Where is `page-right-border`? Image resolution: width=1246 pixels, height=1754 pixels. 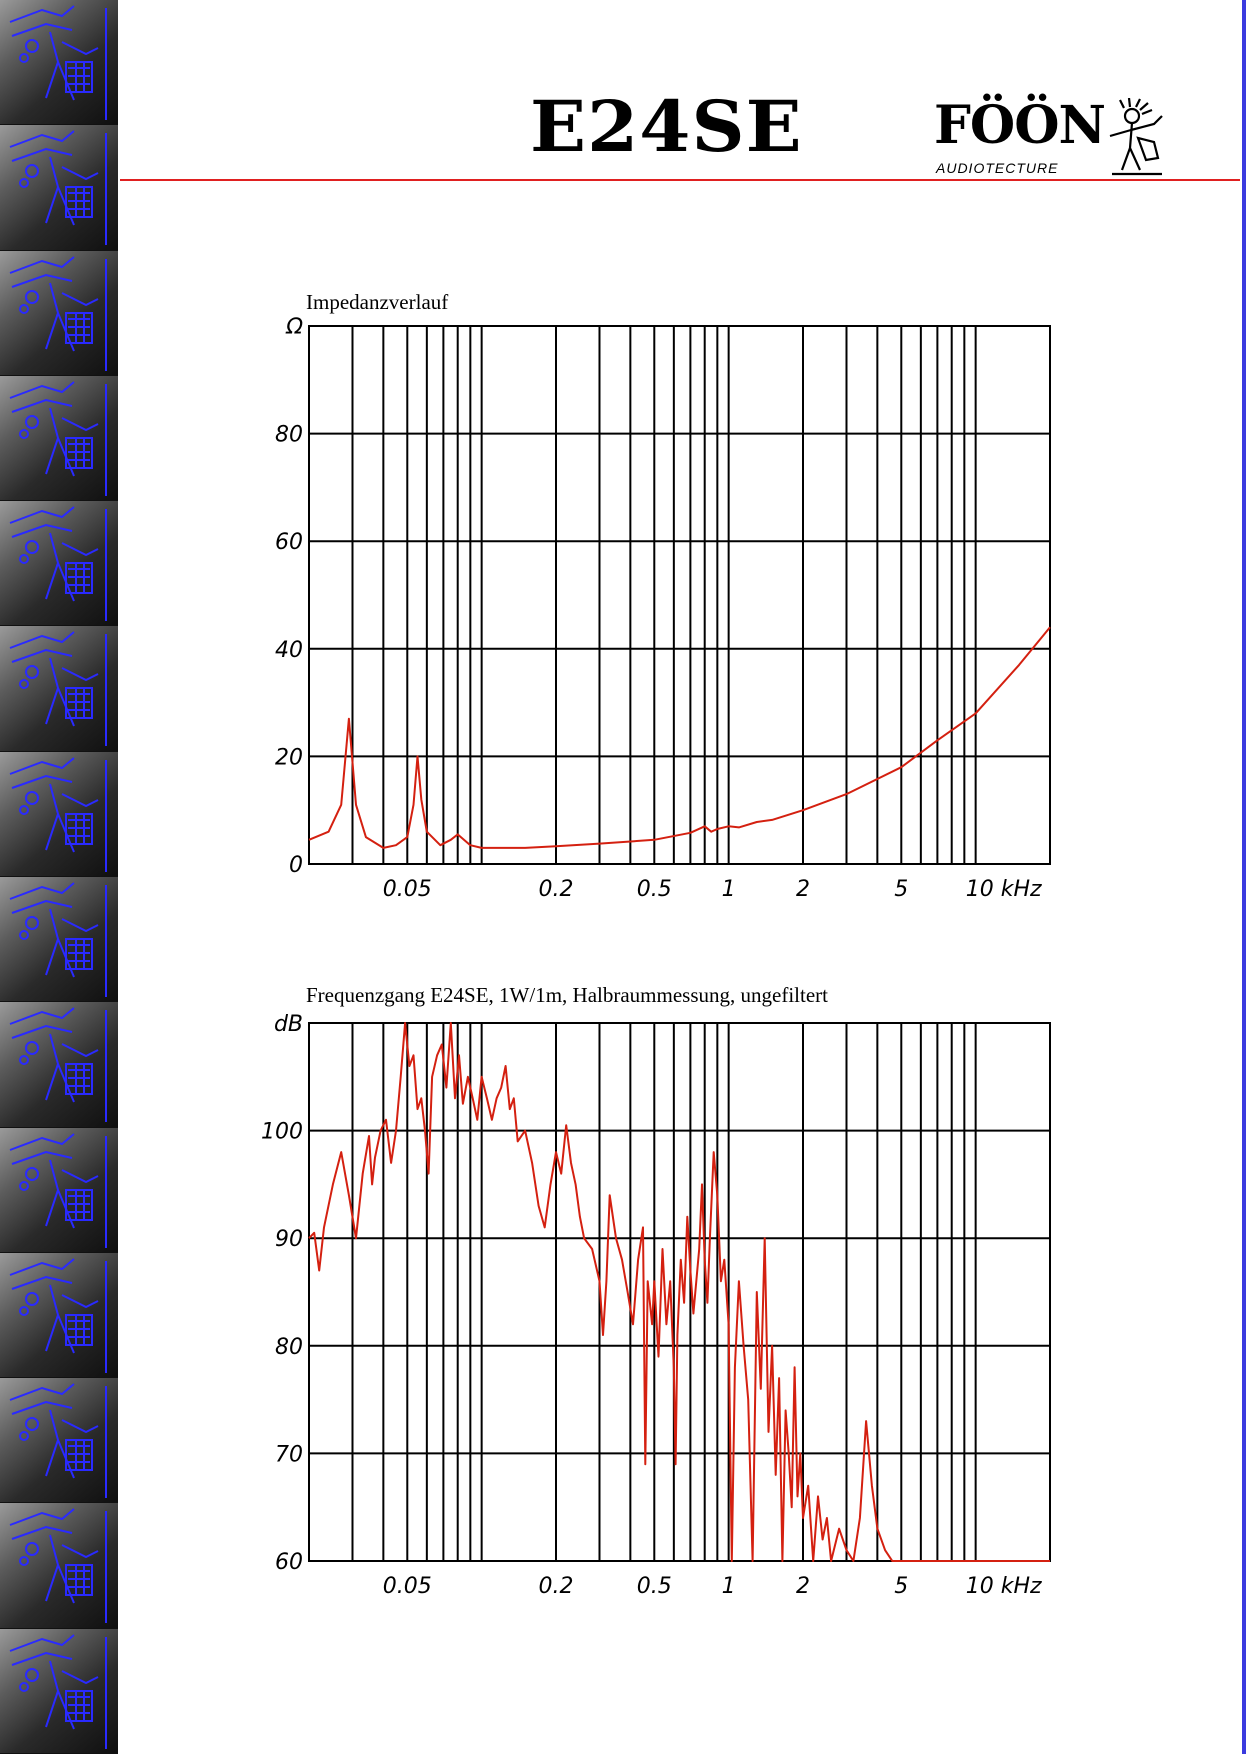
page-right-border is located at coordinates (1244, 877).